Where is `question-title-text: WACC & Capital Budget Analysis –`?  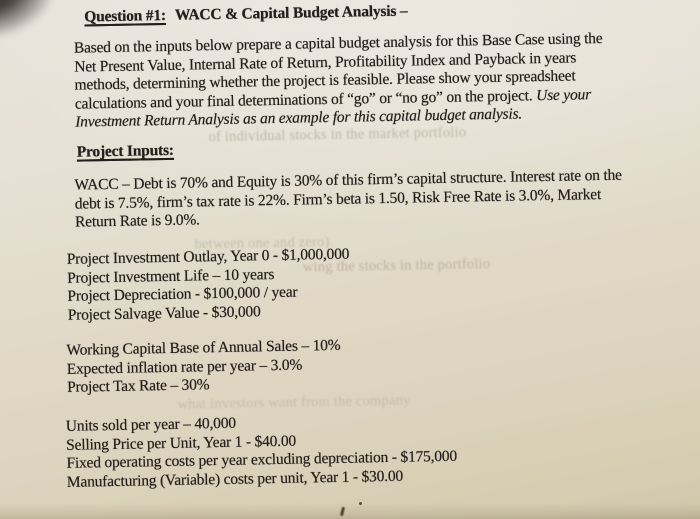 question-title-text: WACC & Capital Budget Analysis – is located at coordinates (291, 13).